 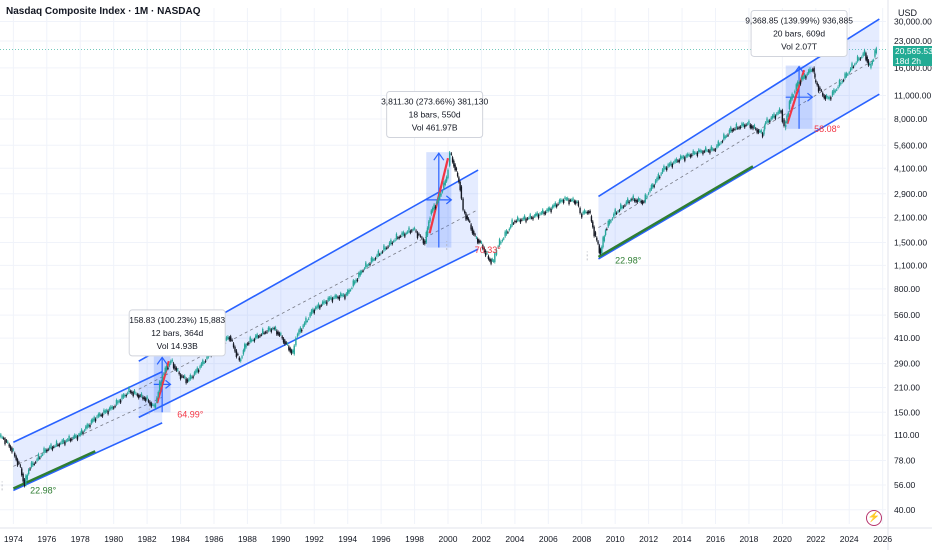 I want to click on currency-label: USD, so click(x=908, y=13).